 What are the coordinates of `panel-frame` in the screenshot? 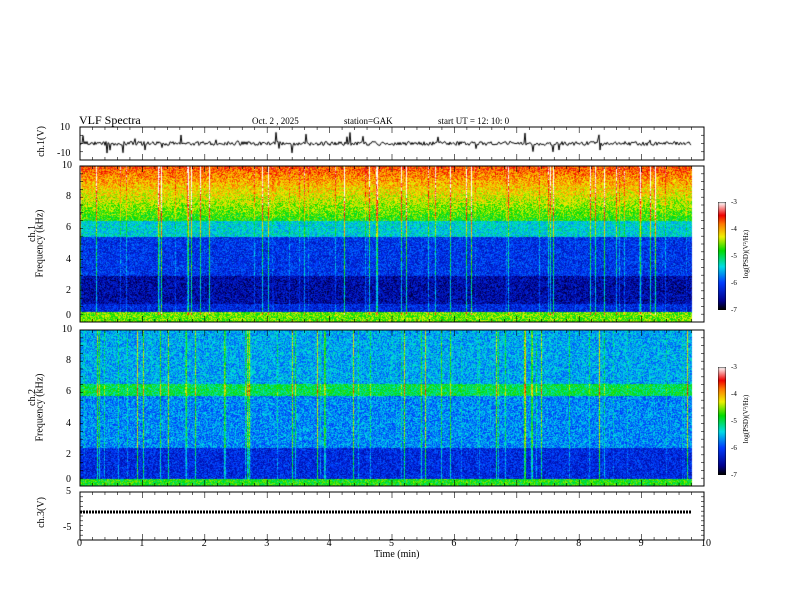 It's located at (392, 516).